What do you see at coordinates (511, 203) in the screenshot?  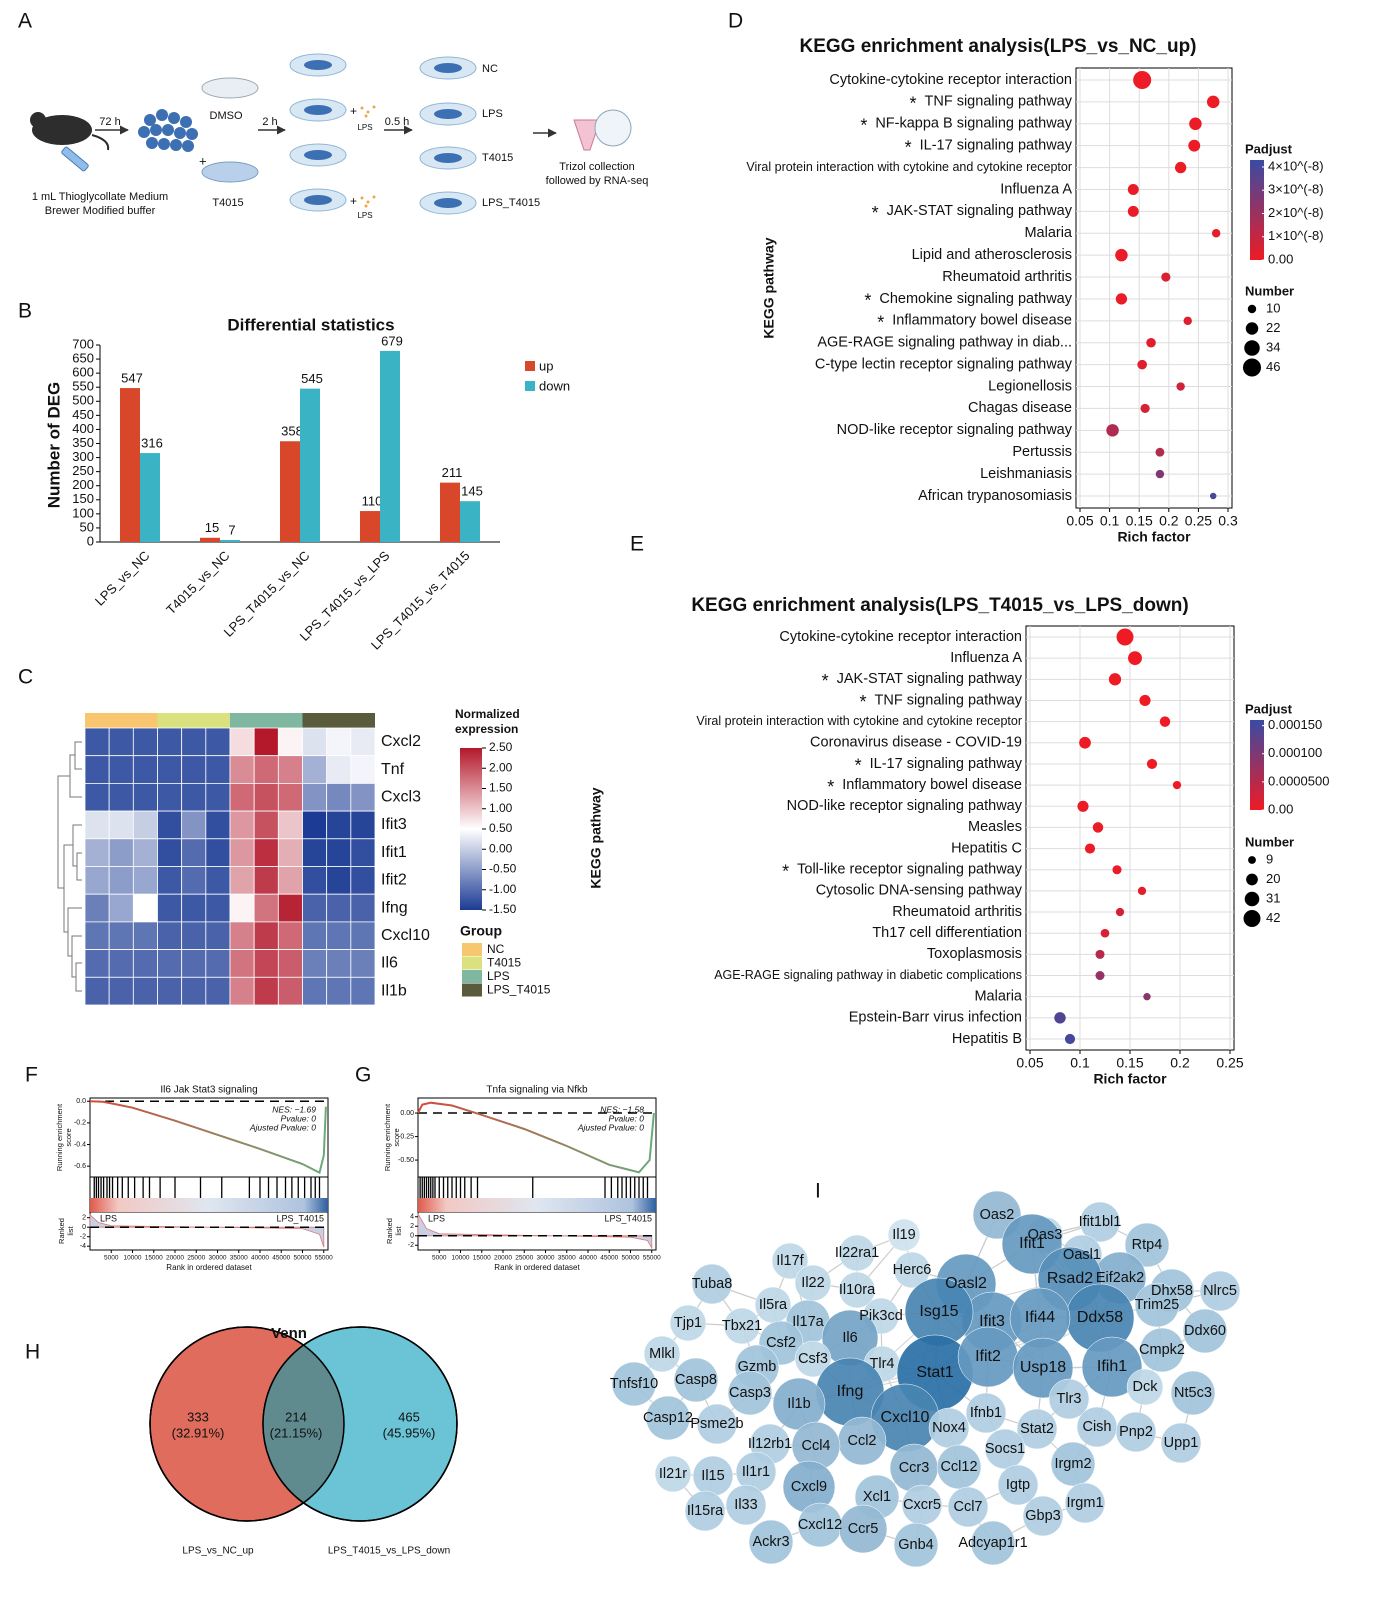 I see `schematic-label: LPS_T4015` at bounding box center [511, 203].